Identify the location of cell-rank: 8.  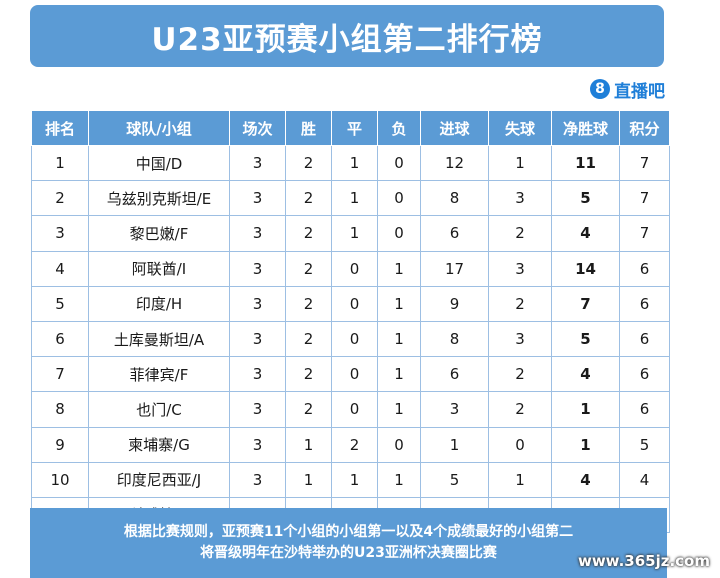
(60, 409).